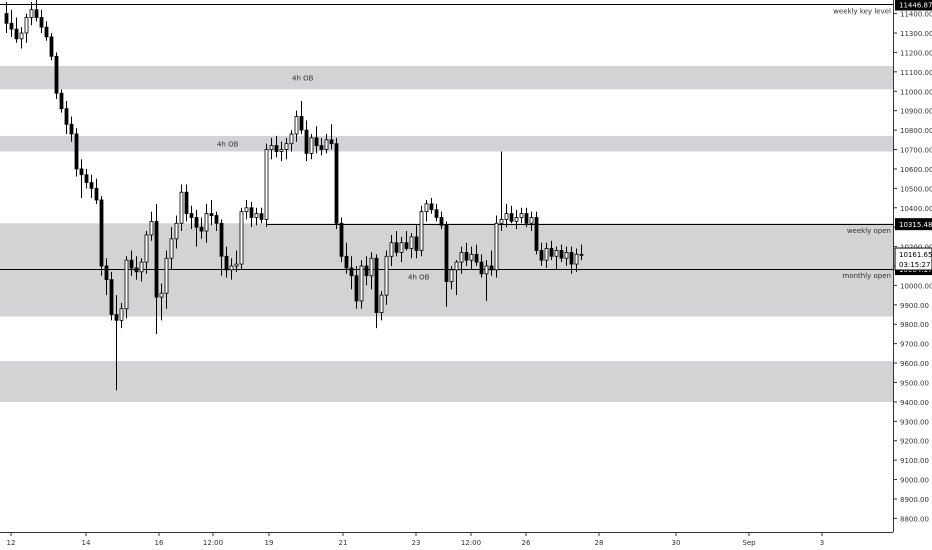 This screenshot has height=550, width=932. I want to click on price-tick-label: 9600.00, so click(914, 364).